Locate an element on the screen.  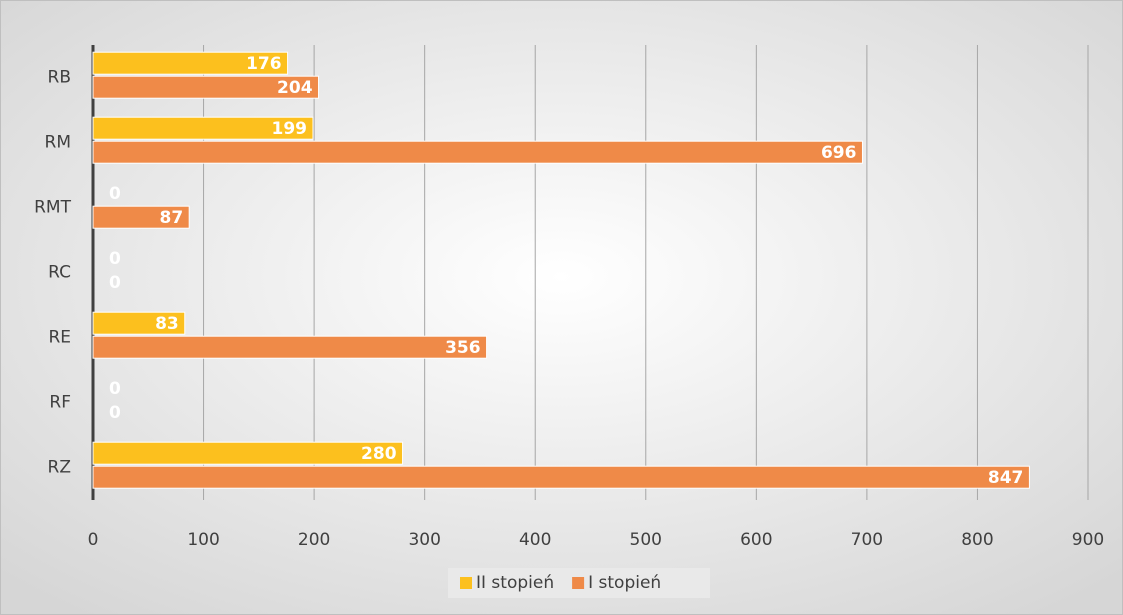
value-label: 83 is located at coordinates (167, 324).